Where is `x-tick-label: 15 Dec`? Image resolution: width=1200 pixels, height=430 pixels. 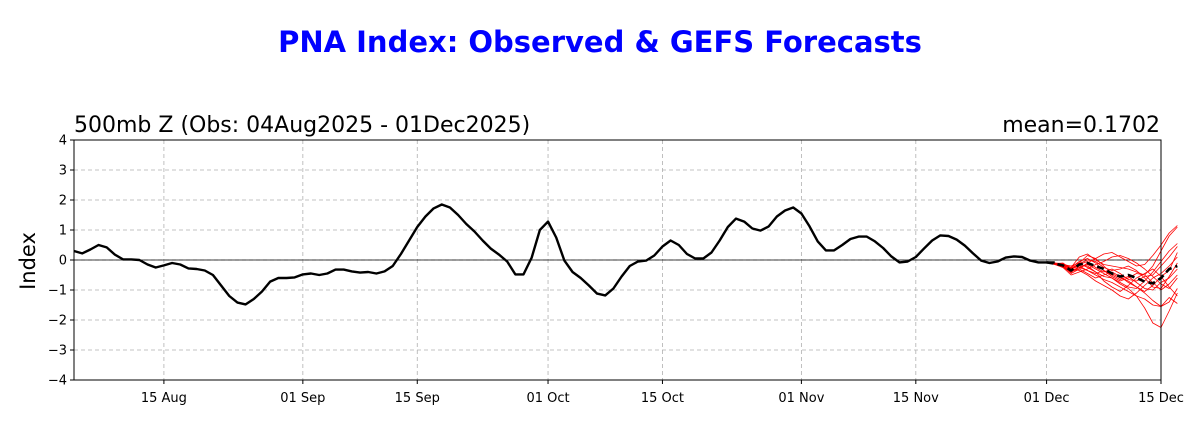
x-tick-label: 15 Dec is located at coordinates (1161, 398).